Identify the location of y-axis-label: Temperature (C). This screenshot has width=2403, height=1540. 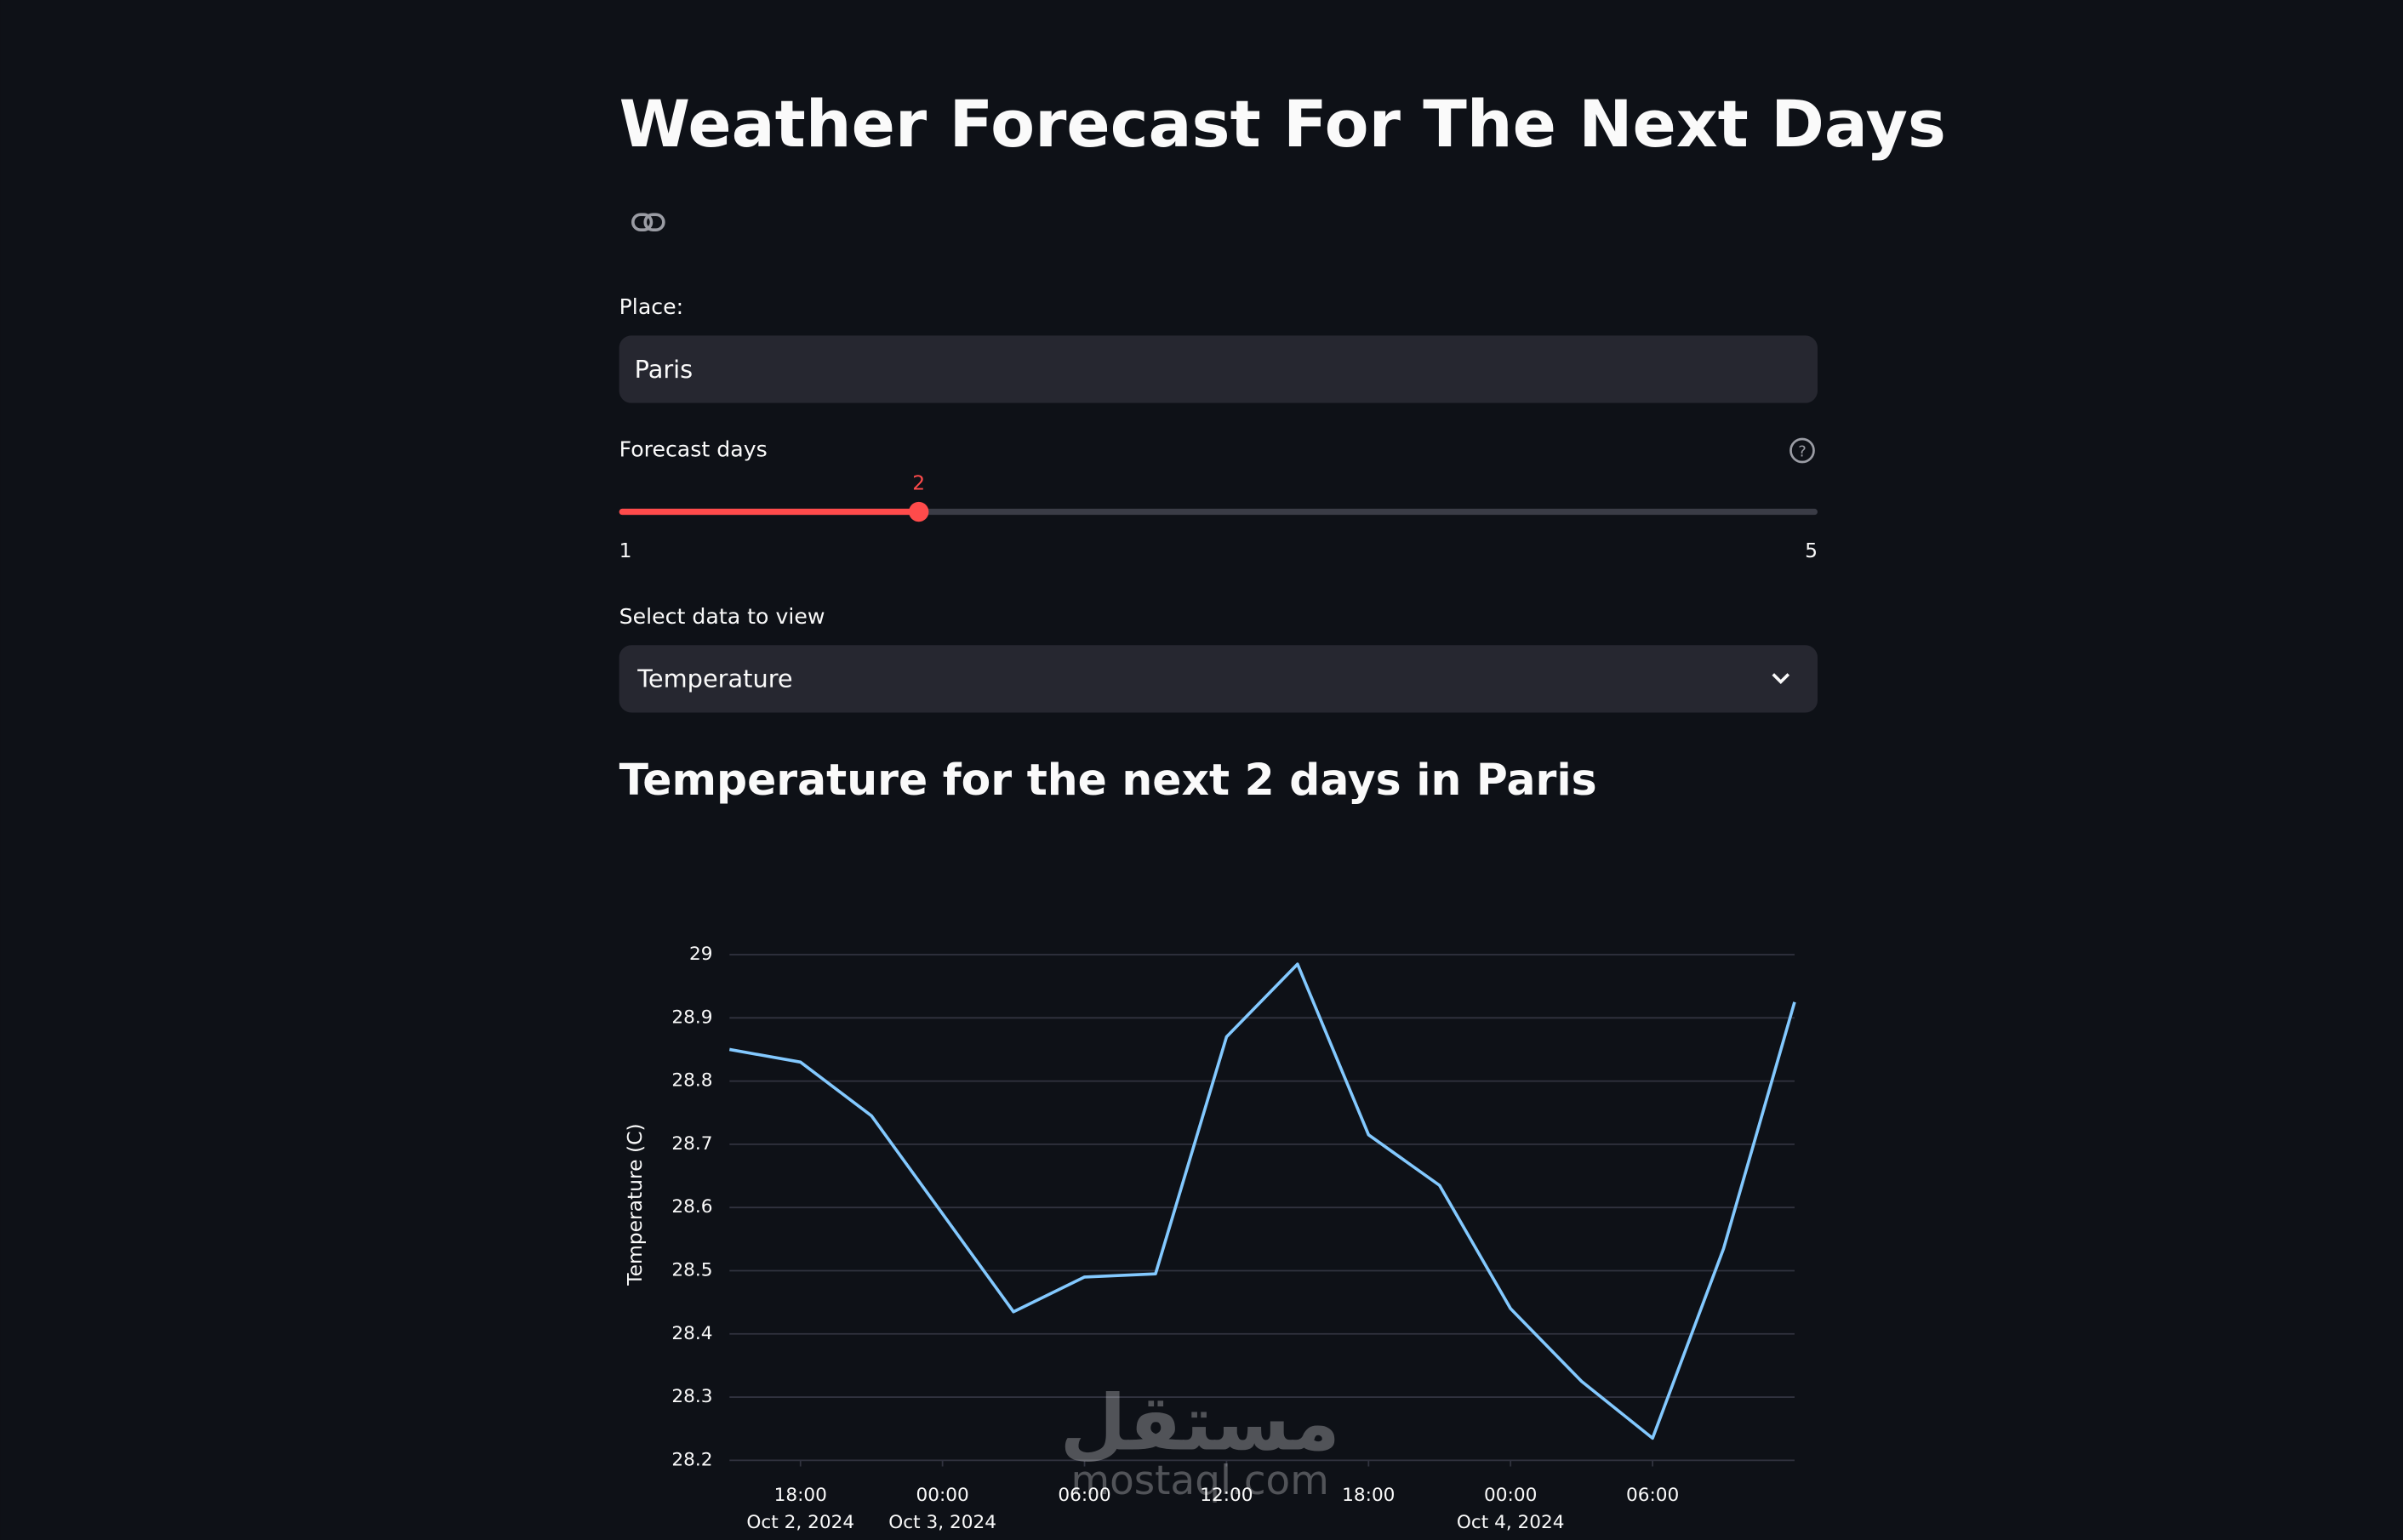
(635, 1204).